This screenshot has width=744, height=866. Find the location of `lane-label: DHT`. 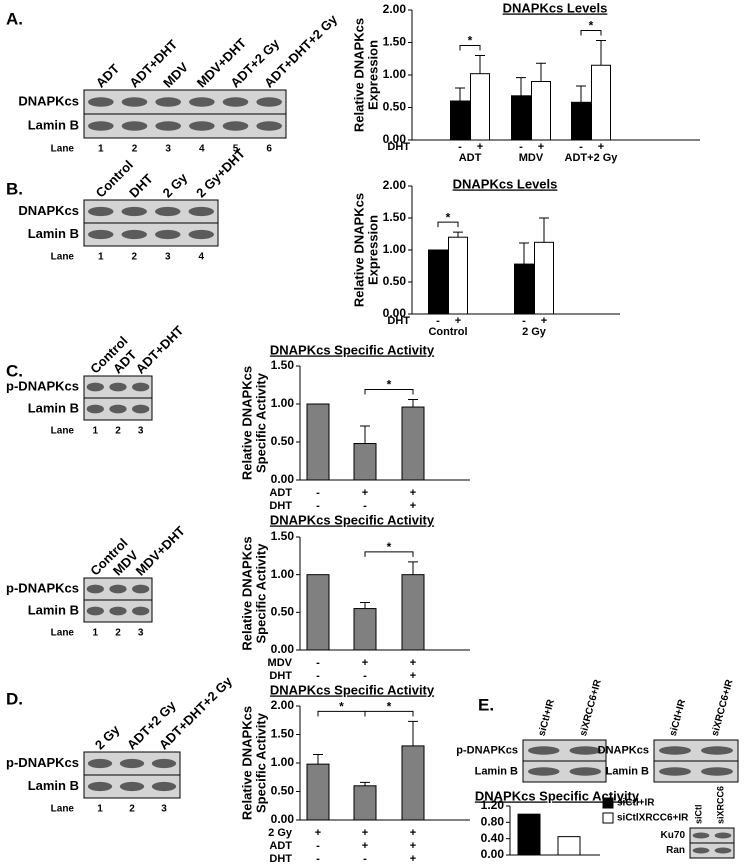

lane-label: DHT is located at coordinates (141, 186).